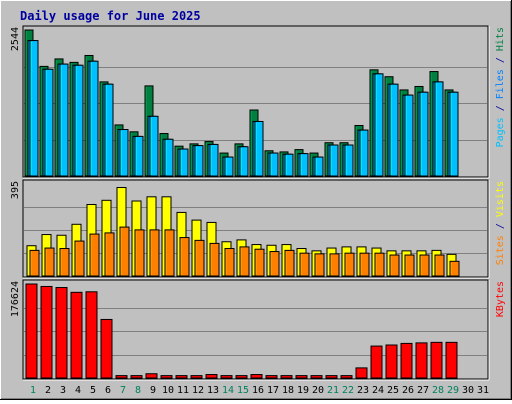  Describe the element at coordinates (198, 390) in the screenshot. I see `day-label: 12` at that location.